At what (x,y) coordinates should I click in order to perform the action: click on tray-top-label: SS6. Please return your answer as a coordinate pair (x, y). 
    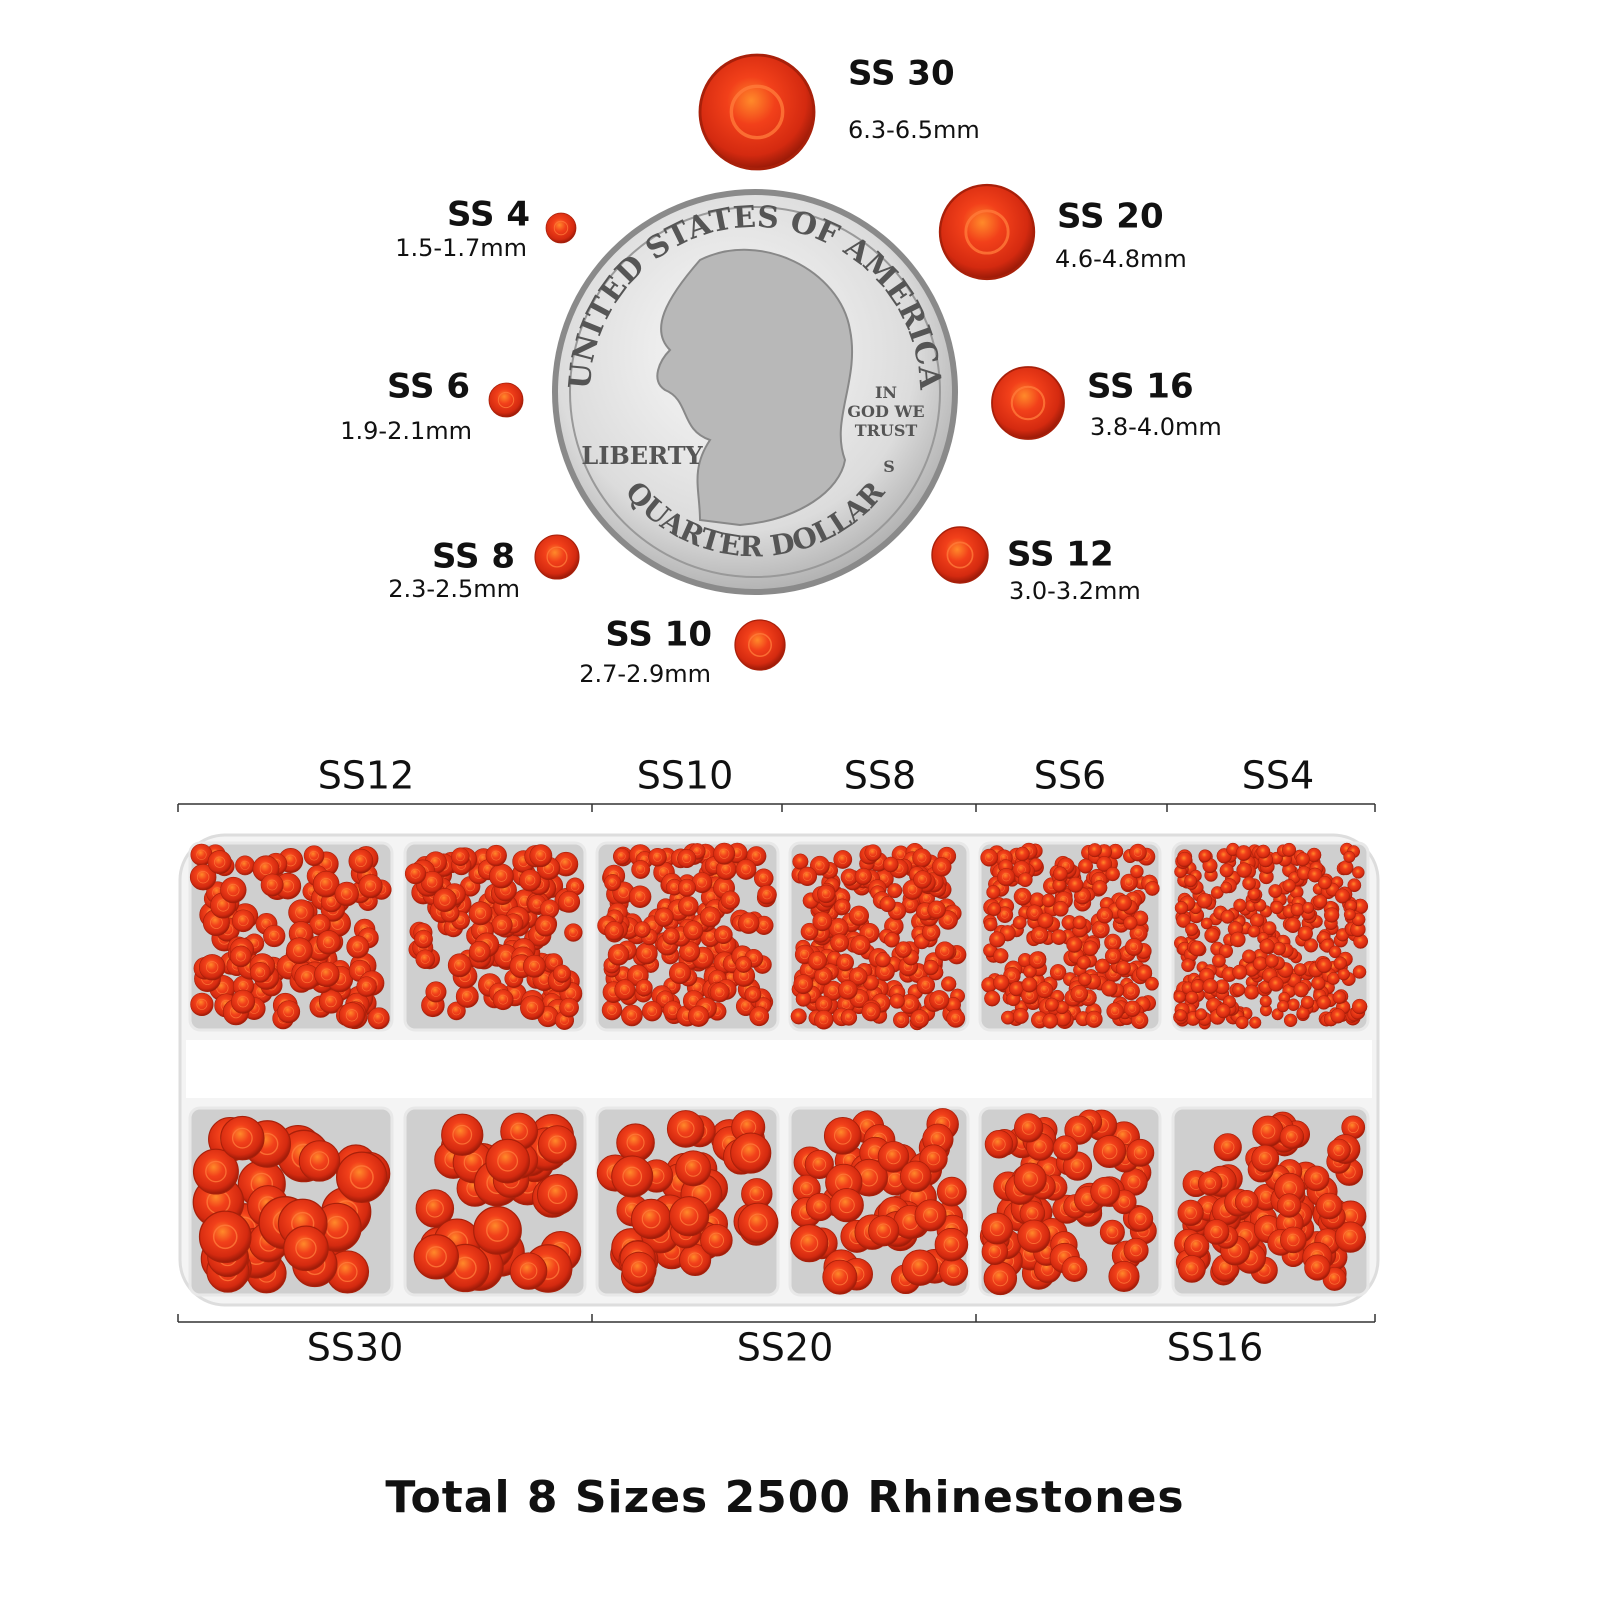
    Looking at the image, I should click on (1070, 776).